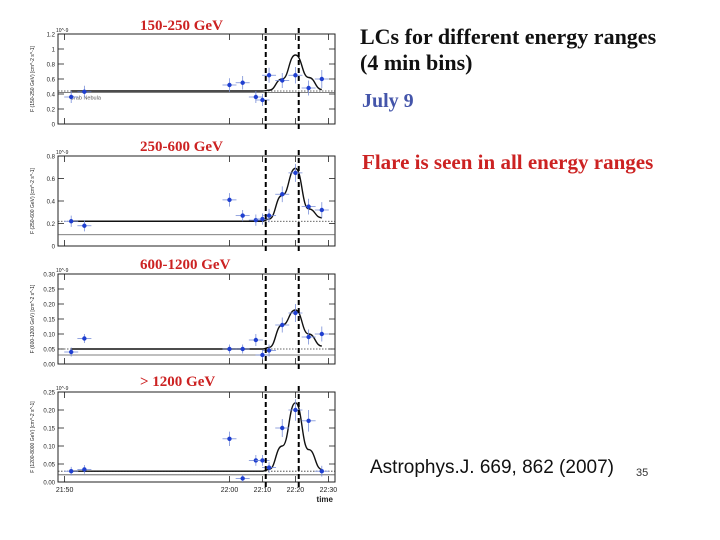 The image size is (720, 540). What do you see at coordinates (49, 394) in the screenshot?
I see `y-tick-label: 0.25` at bounding box center [49, 394].